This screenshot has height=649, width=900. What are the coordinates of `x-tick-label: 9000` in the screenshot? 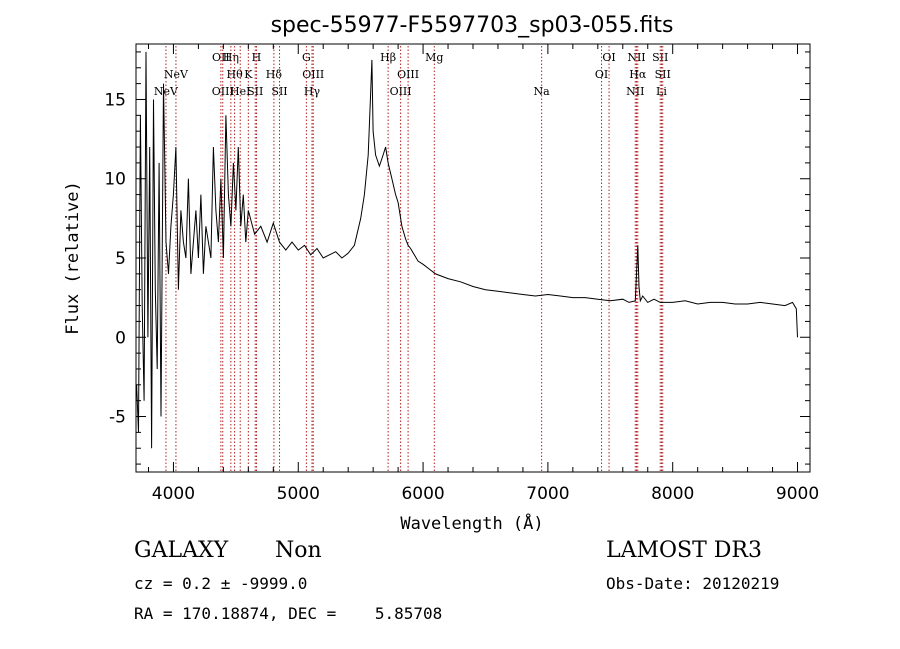 It's located at (797, 494).